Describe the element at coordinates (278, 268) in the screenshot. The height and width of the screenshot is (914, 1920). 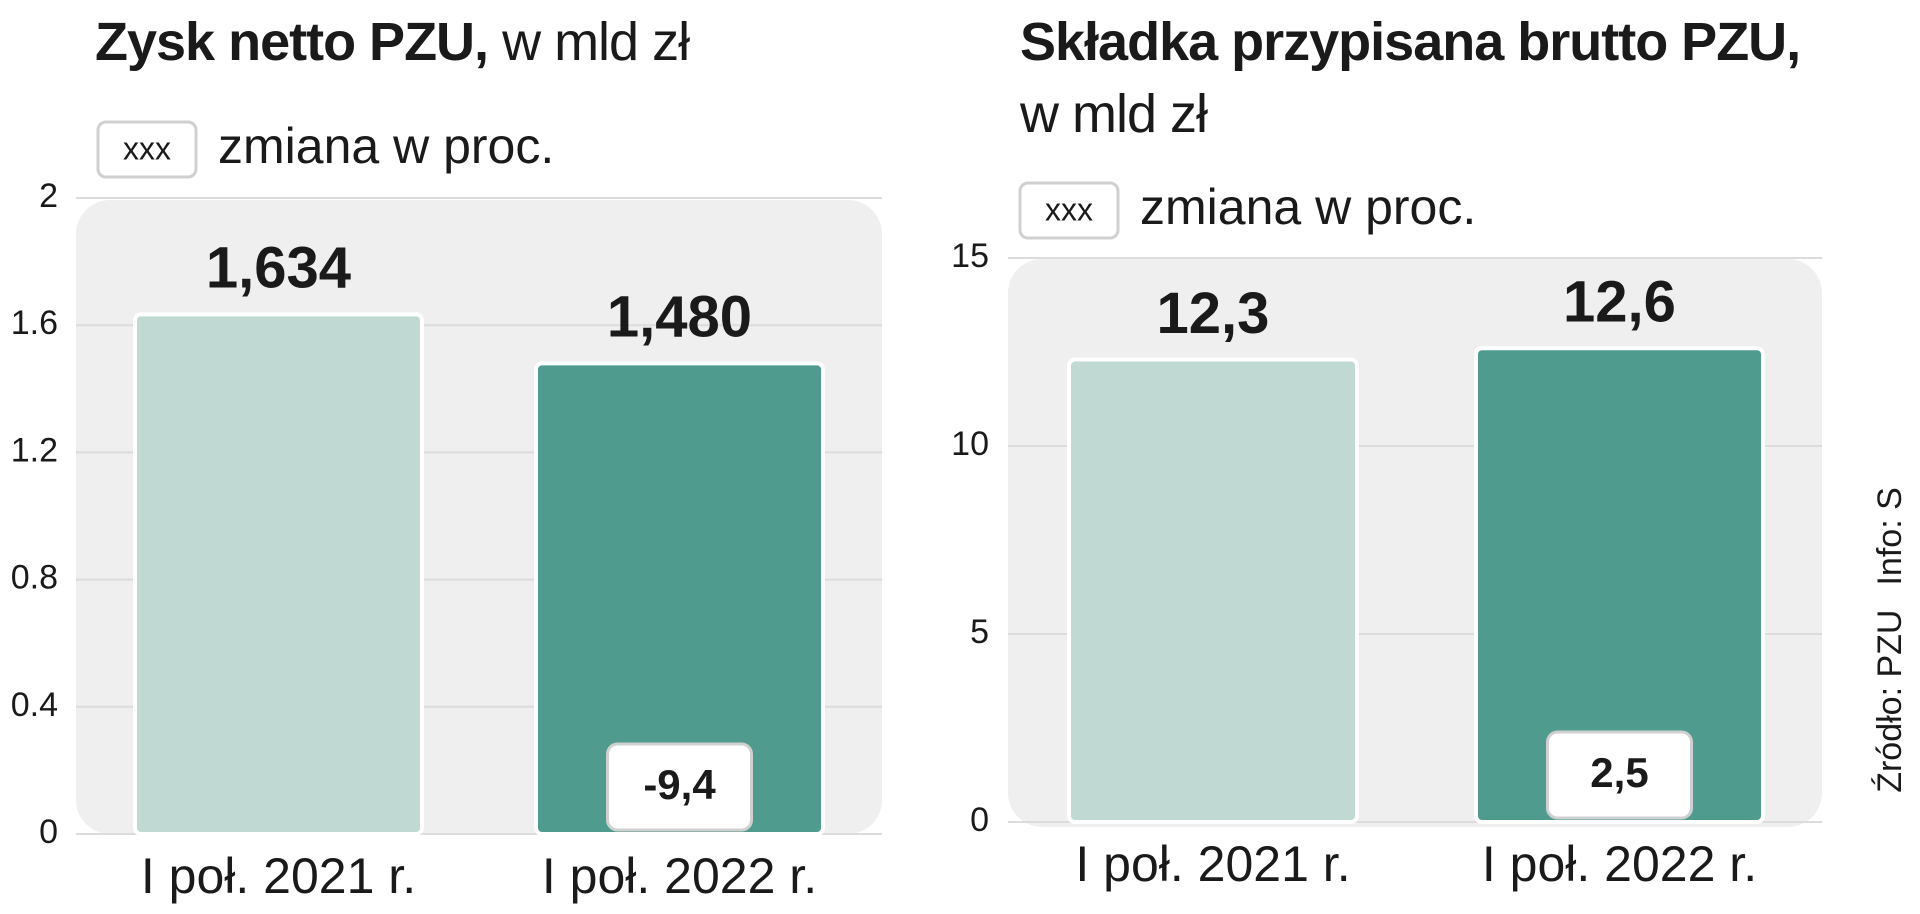
I see `value-label: 1,634` at that location.